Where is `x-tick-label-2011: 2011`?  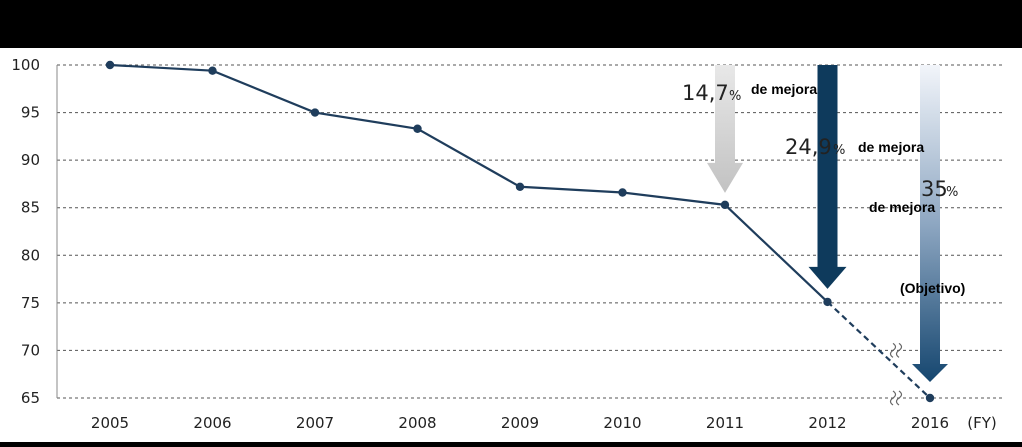 x-tick-label-2011: 2011 is located at coordinates (725, 423).